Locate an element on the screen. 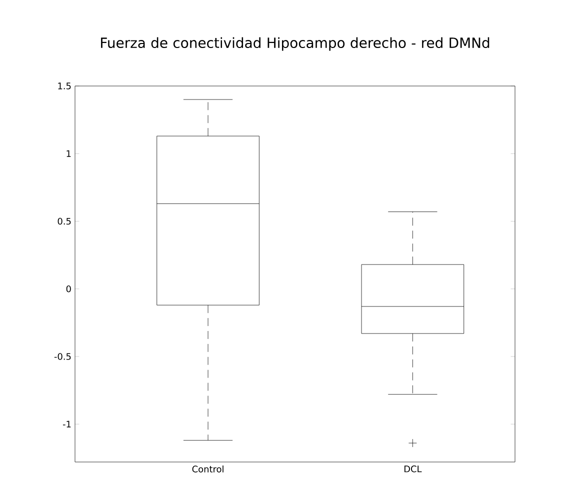 The height and width of the screenshot is (492, 570). x-tick-label: DCL is located at coordinates (413, 469).